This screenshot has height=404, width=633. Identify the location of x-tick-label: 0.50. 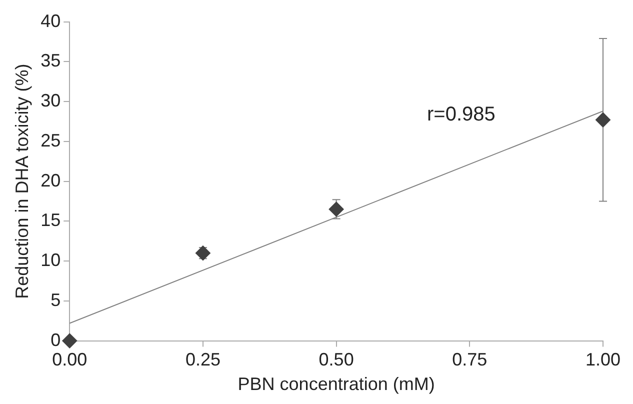
(336, 360).